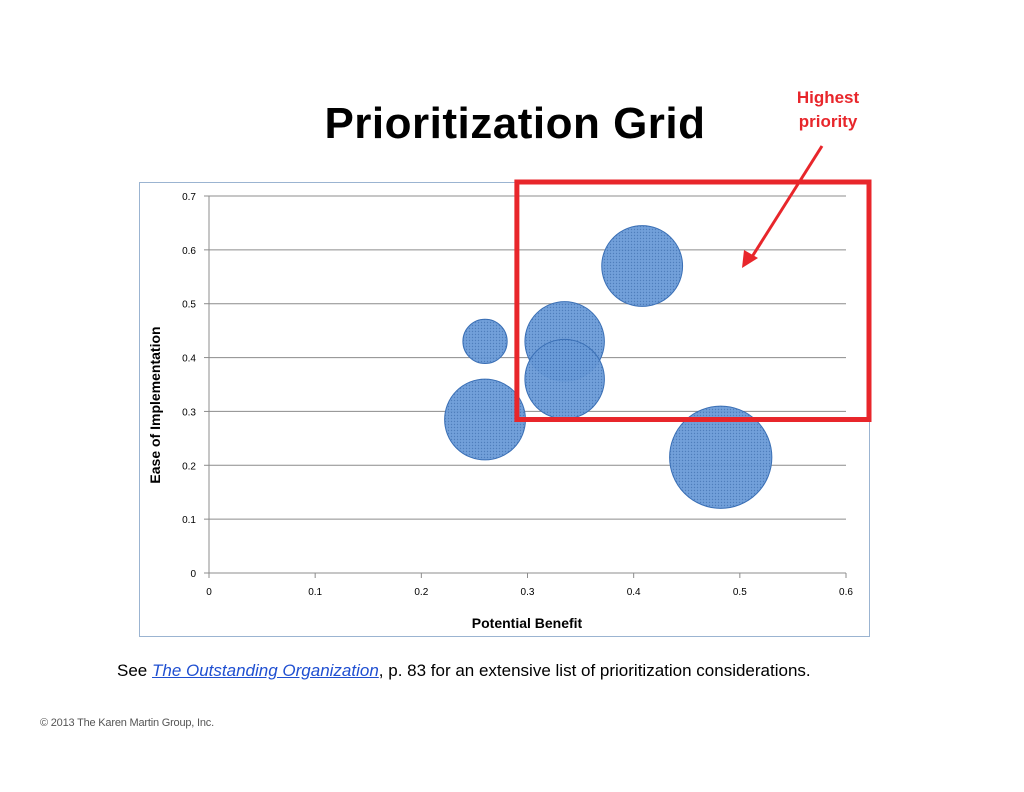  I want to click on y-tick-label: 0.2, so click(189, 466).